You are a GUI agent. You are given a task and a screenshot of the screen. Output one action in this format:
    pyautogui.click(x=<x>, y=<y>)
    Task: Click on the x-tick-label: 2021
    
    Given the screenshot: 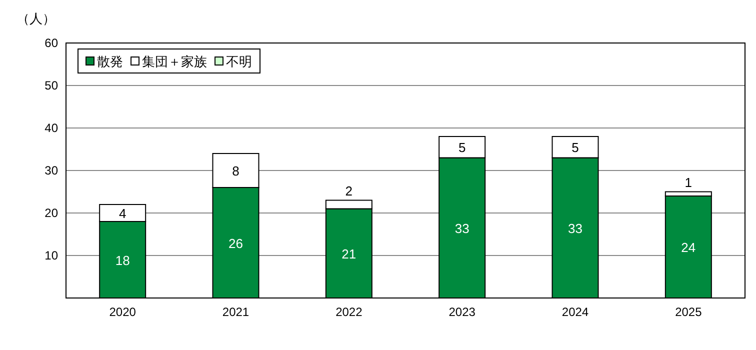 What is the action you would take?
    pyautogui.click(x=236, y=312)
    